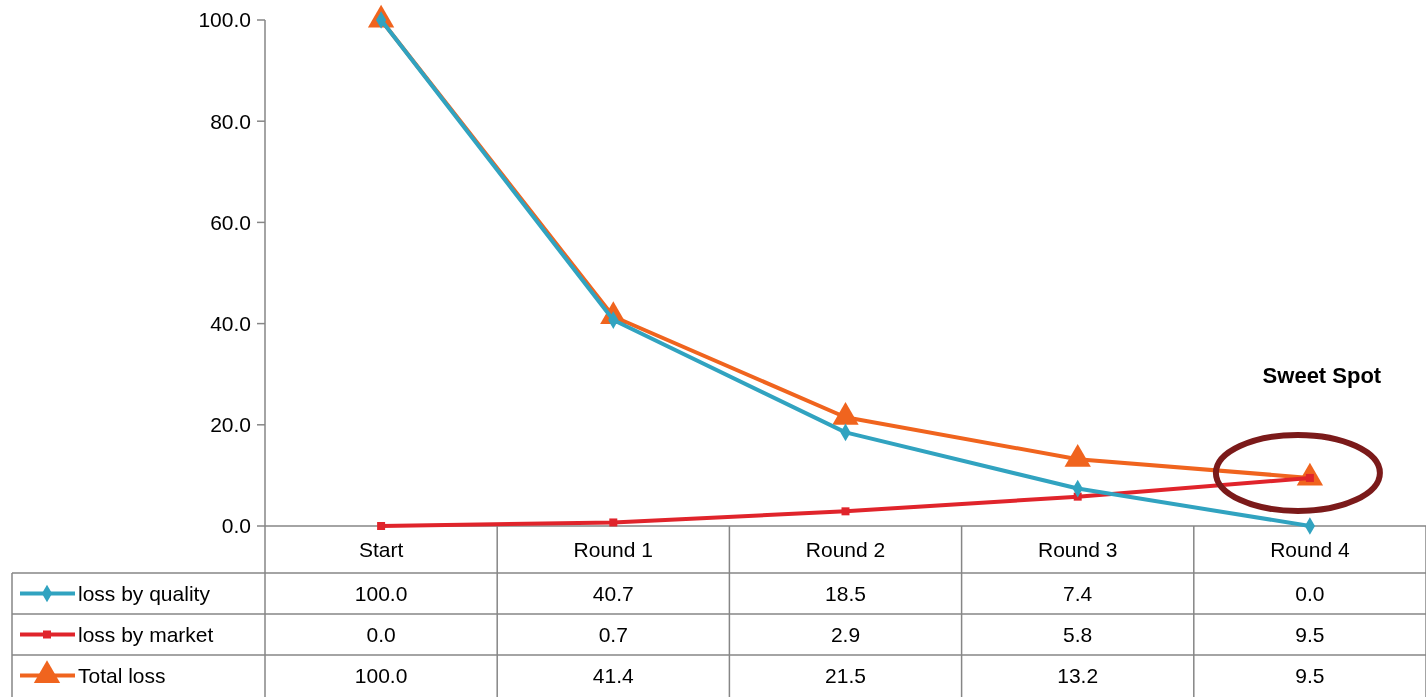 The width and height of the screenshot is (1426, 697). What do you see at coordinates (845, 675) in the screenshot?
I see `data-label: 21.5` at bounding box center [845, 675].